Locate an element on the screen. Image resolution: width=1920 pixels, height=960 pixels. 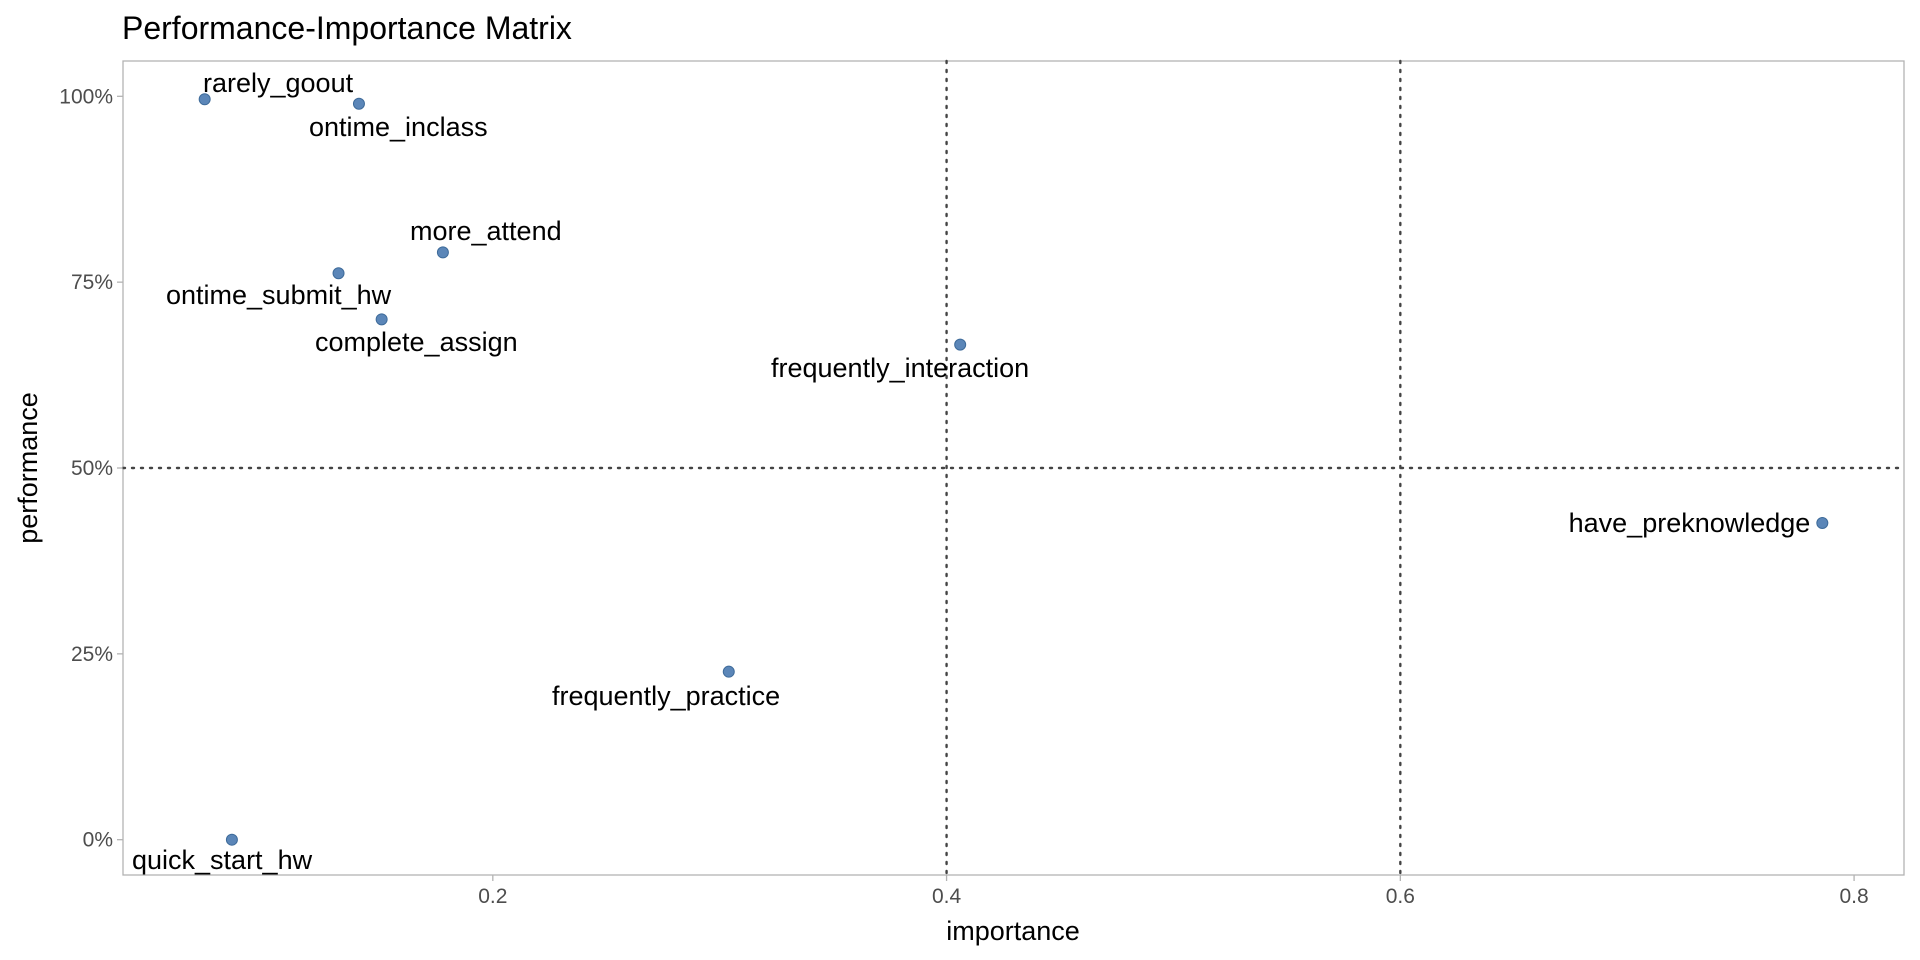
point-label: have_preknowledge is located at coordinates (1690, 523).